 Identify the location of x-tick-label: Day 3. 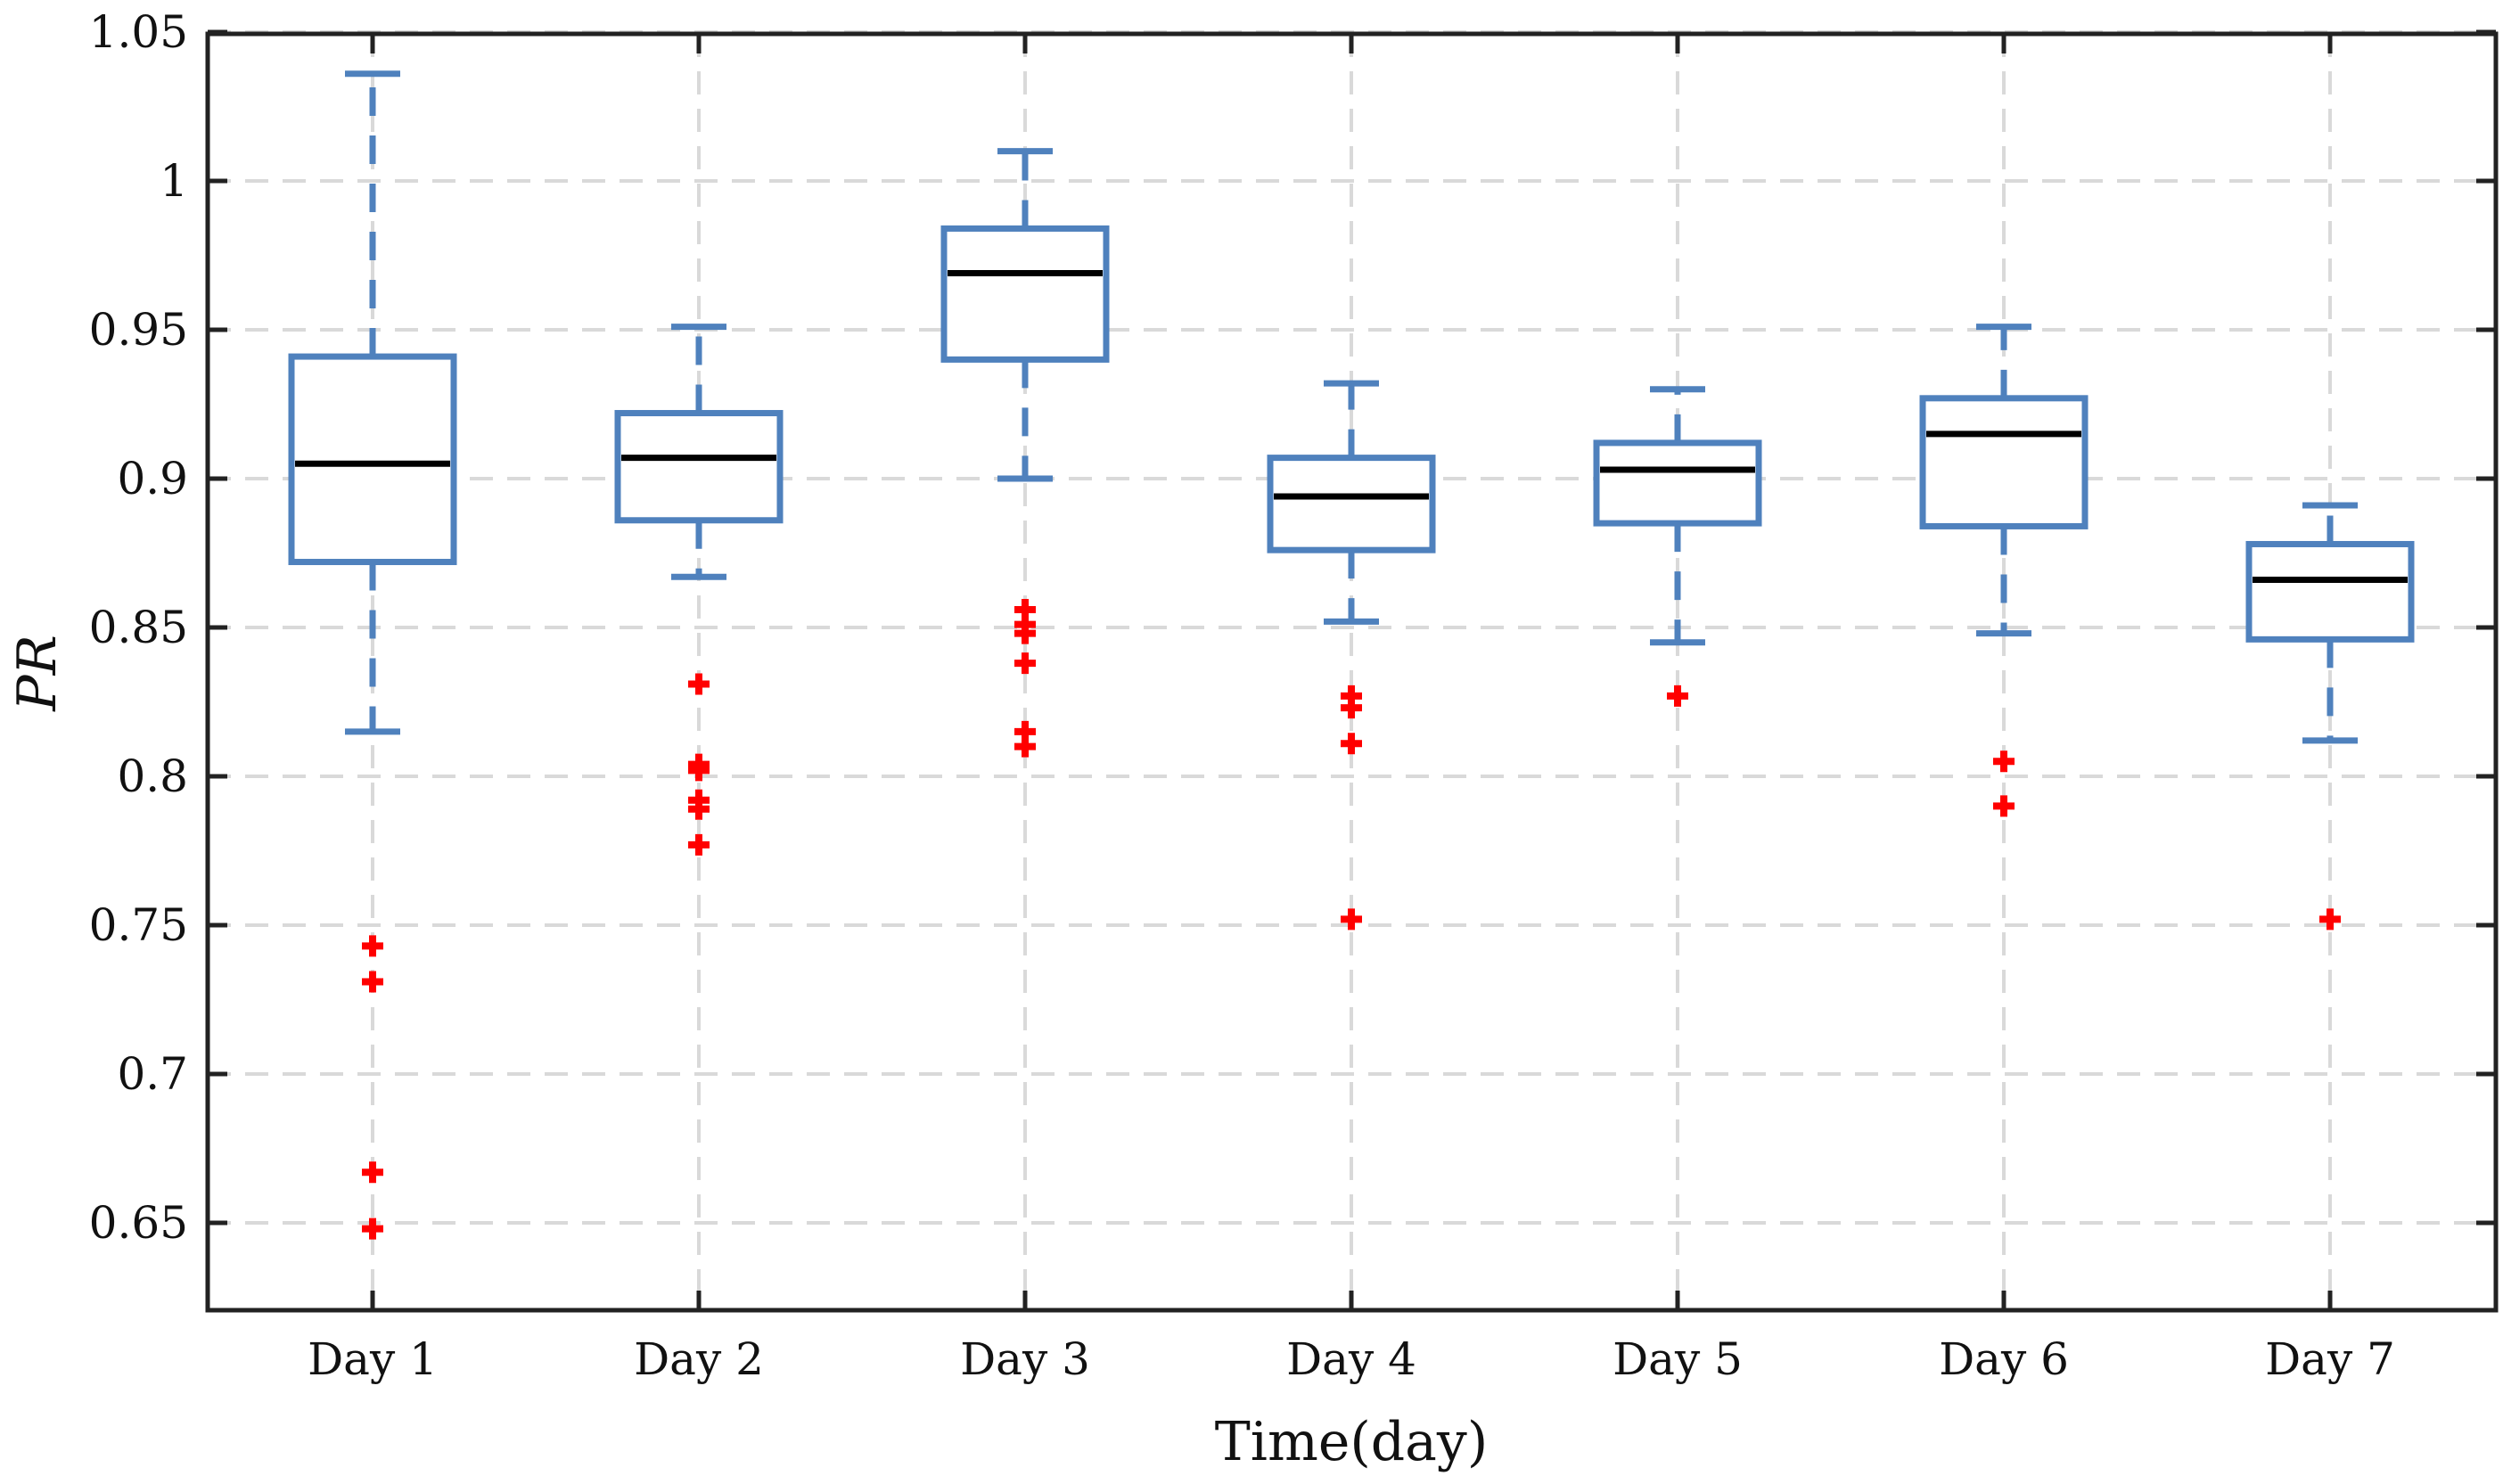
(1025, 1359).